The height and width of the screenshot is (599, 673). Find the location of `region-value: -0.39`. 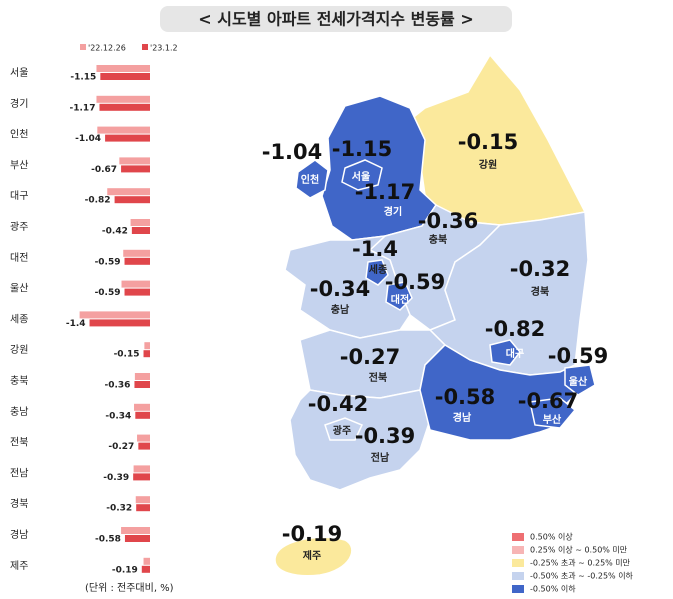

region-value: -0.39 is located at coordinates (385, 436).